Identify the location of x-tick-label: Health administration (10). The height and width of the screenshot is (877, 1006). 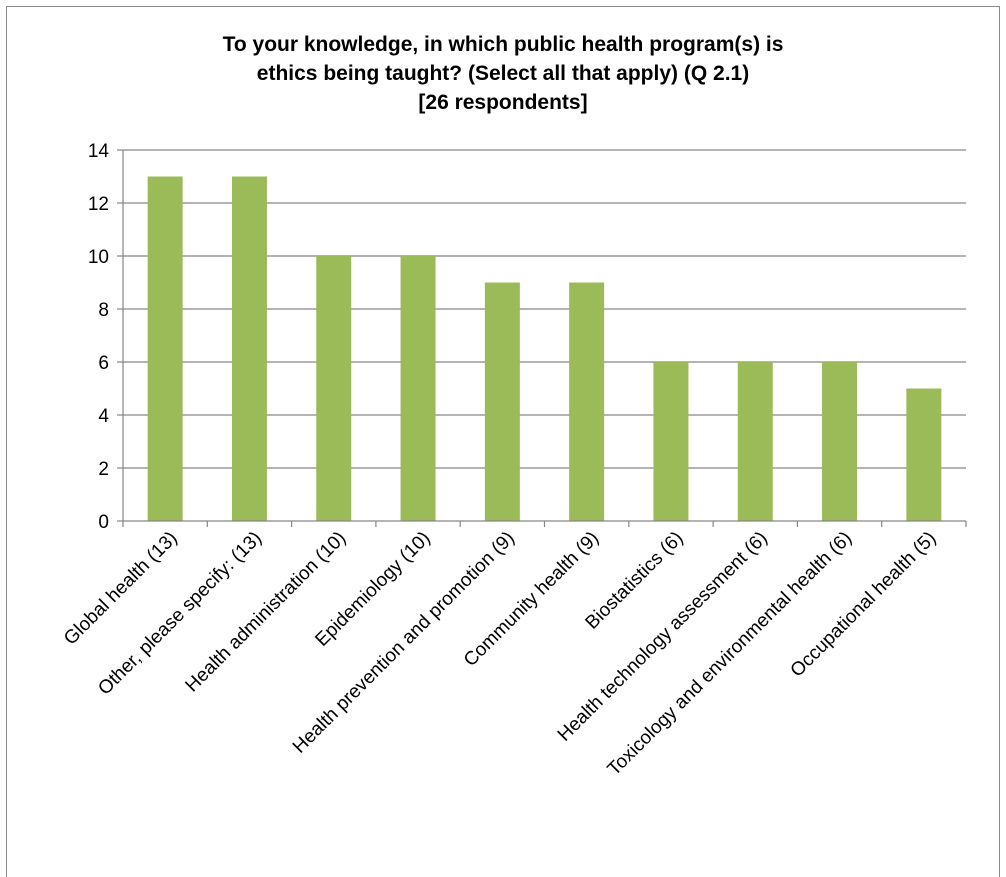
(266, 612).